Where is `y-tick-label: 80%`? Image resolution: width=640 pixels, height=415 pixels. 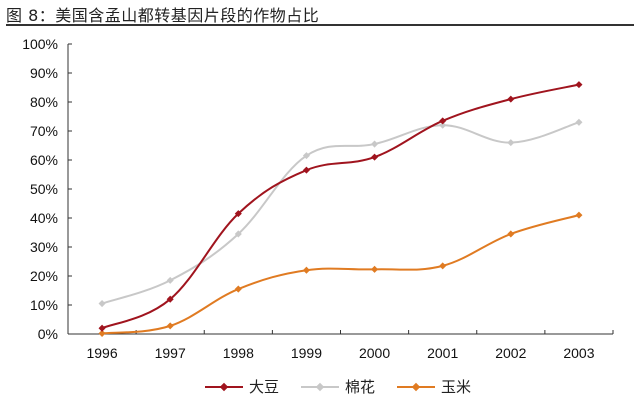 y-tick-label: 80% is located at coordinates (44, 102).